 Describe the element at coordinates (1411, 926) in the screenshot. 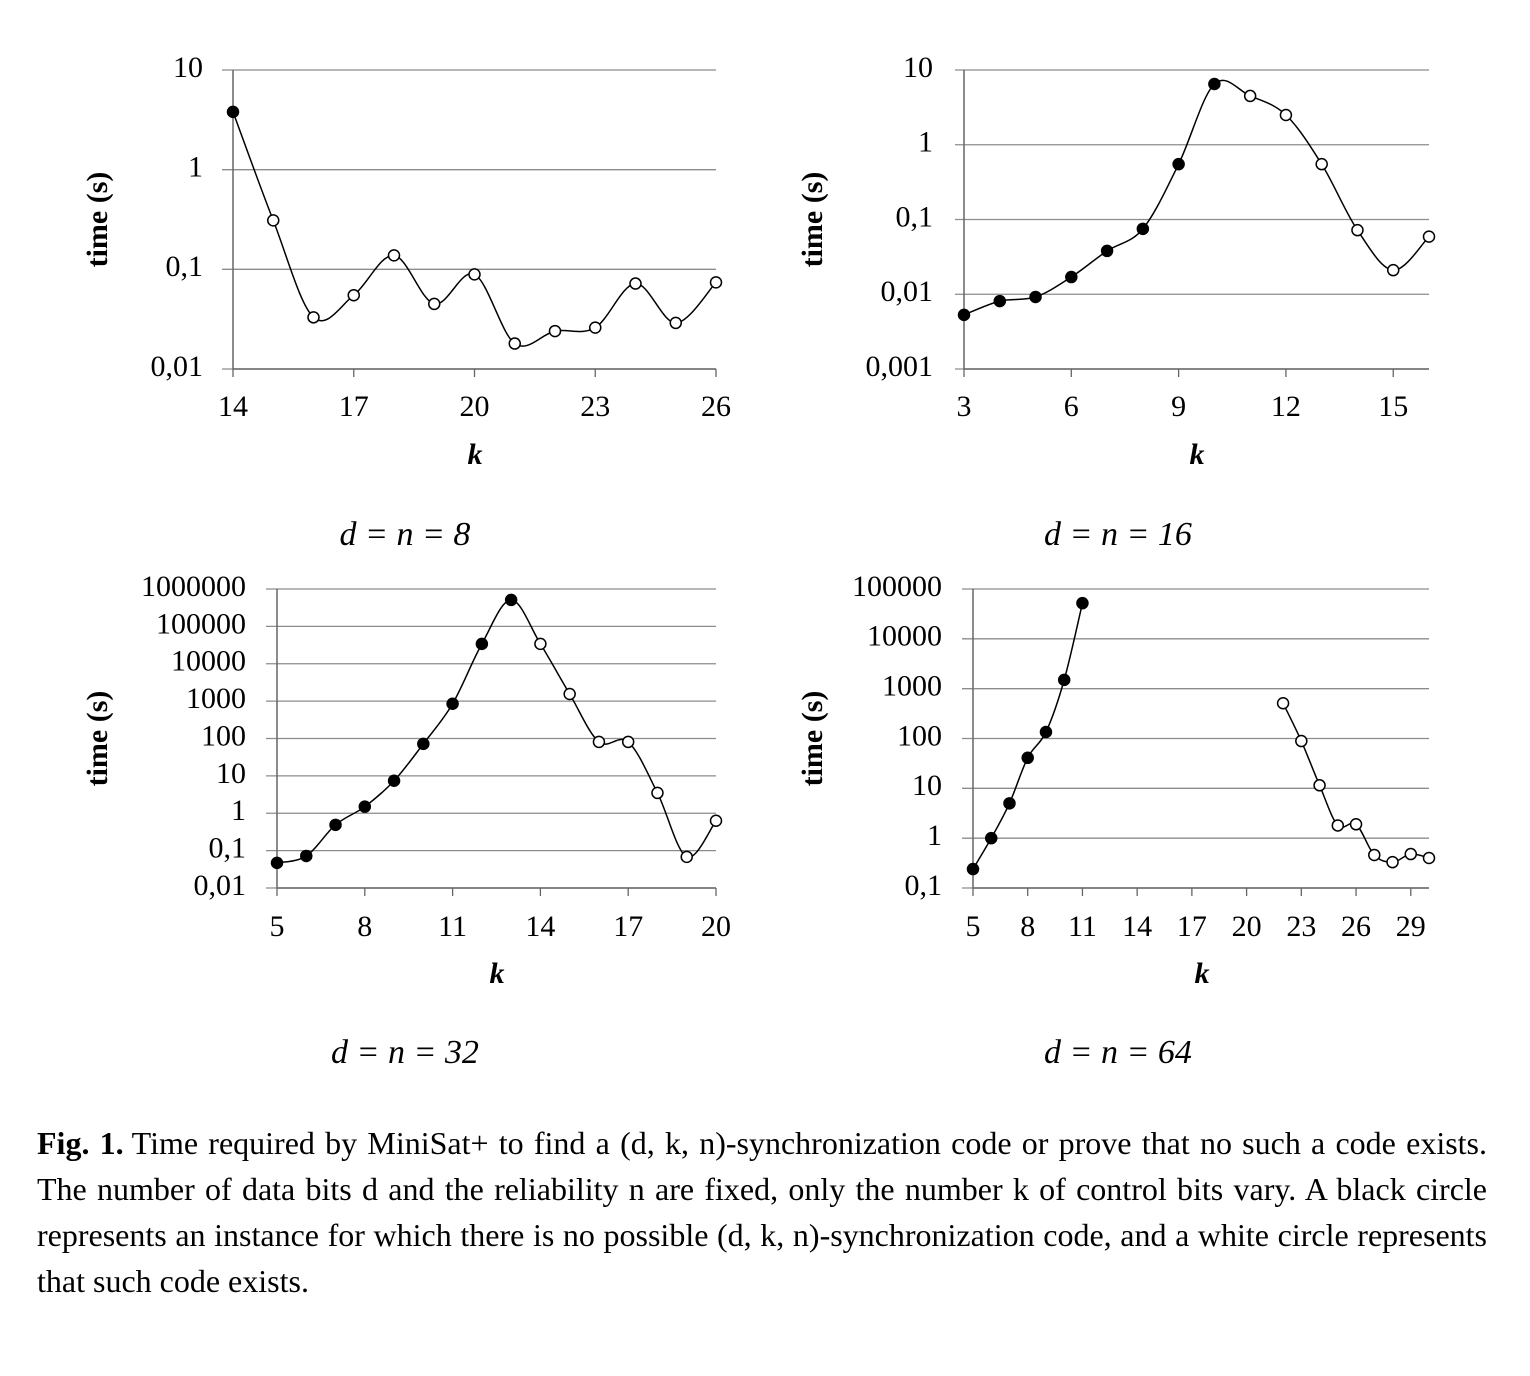

I see `x-tick-label: 29` at that location.